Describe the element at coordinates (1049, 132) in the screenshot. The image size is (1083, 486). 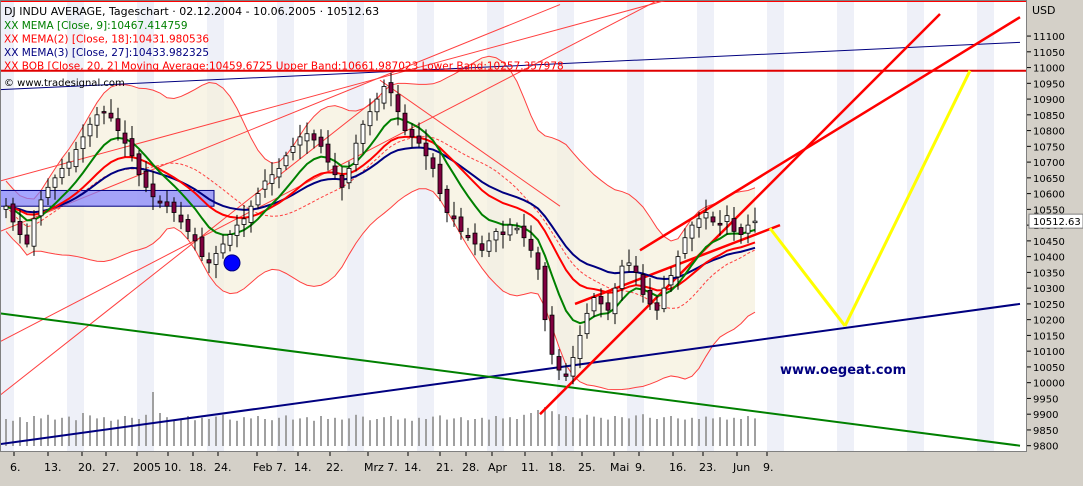
I see `y-tick-label: 10800` at that location.